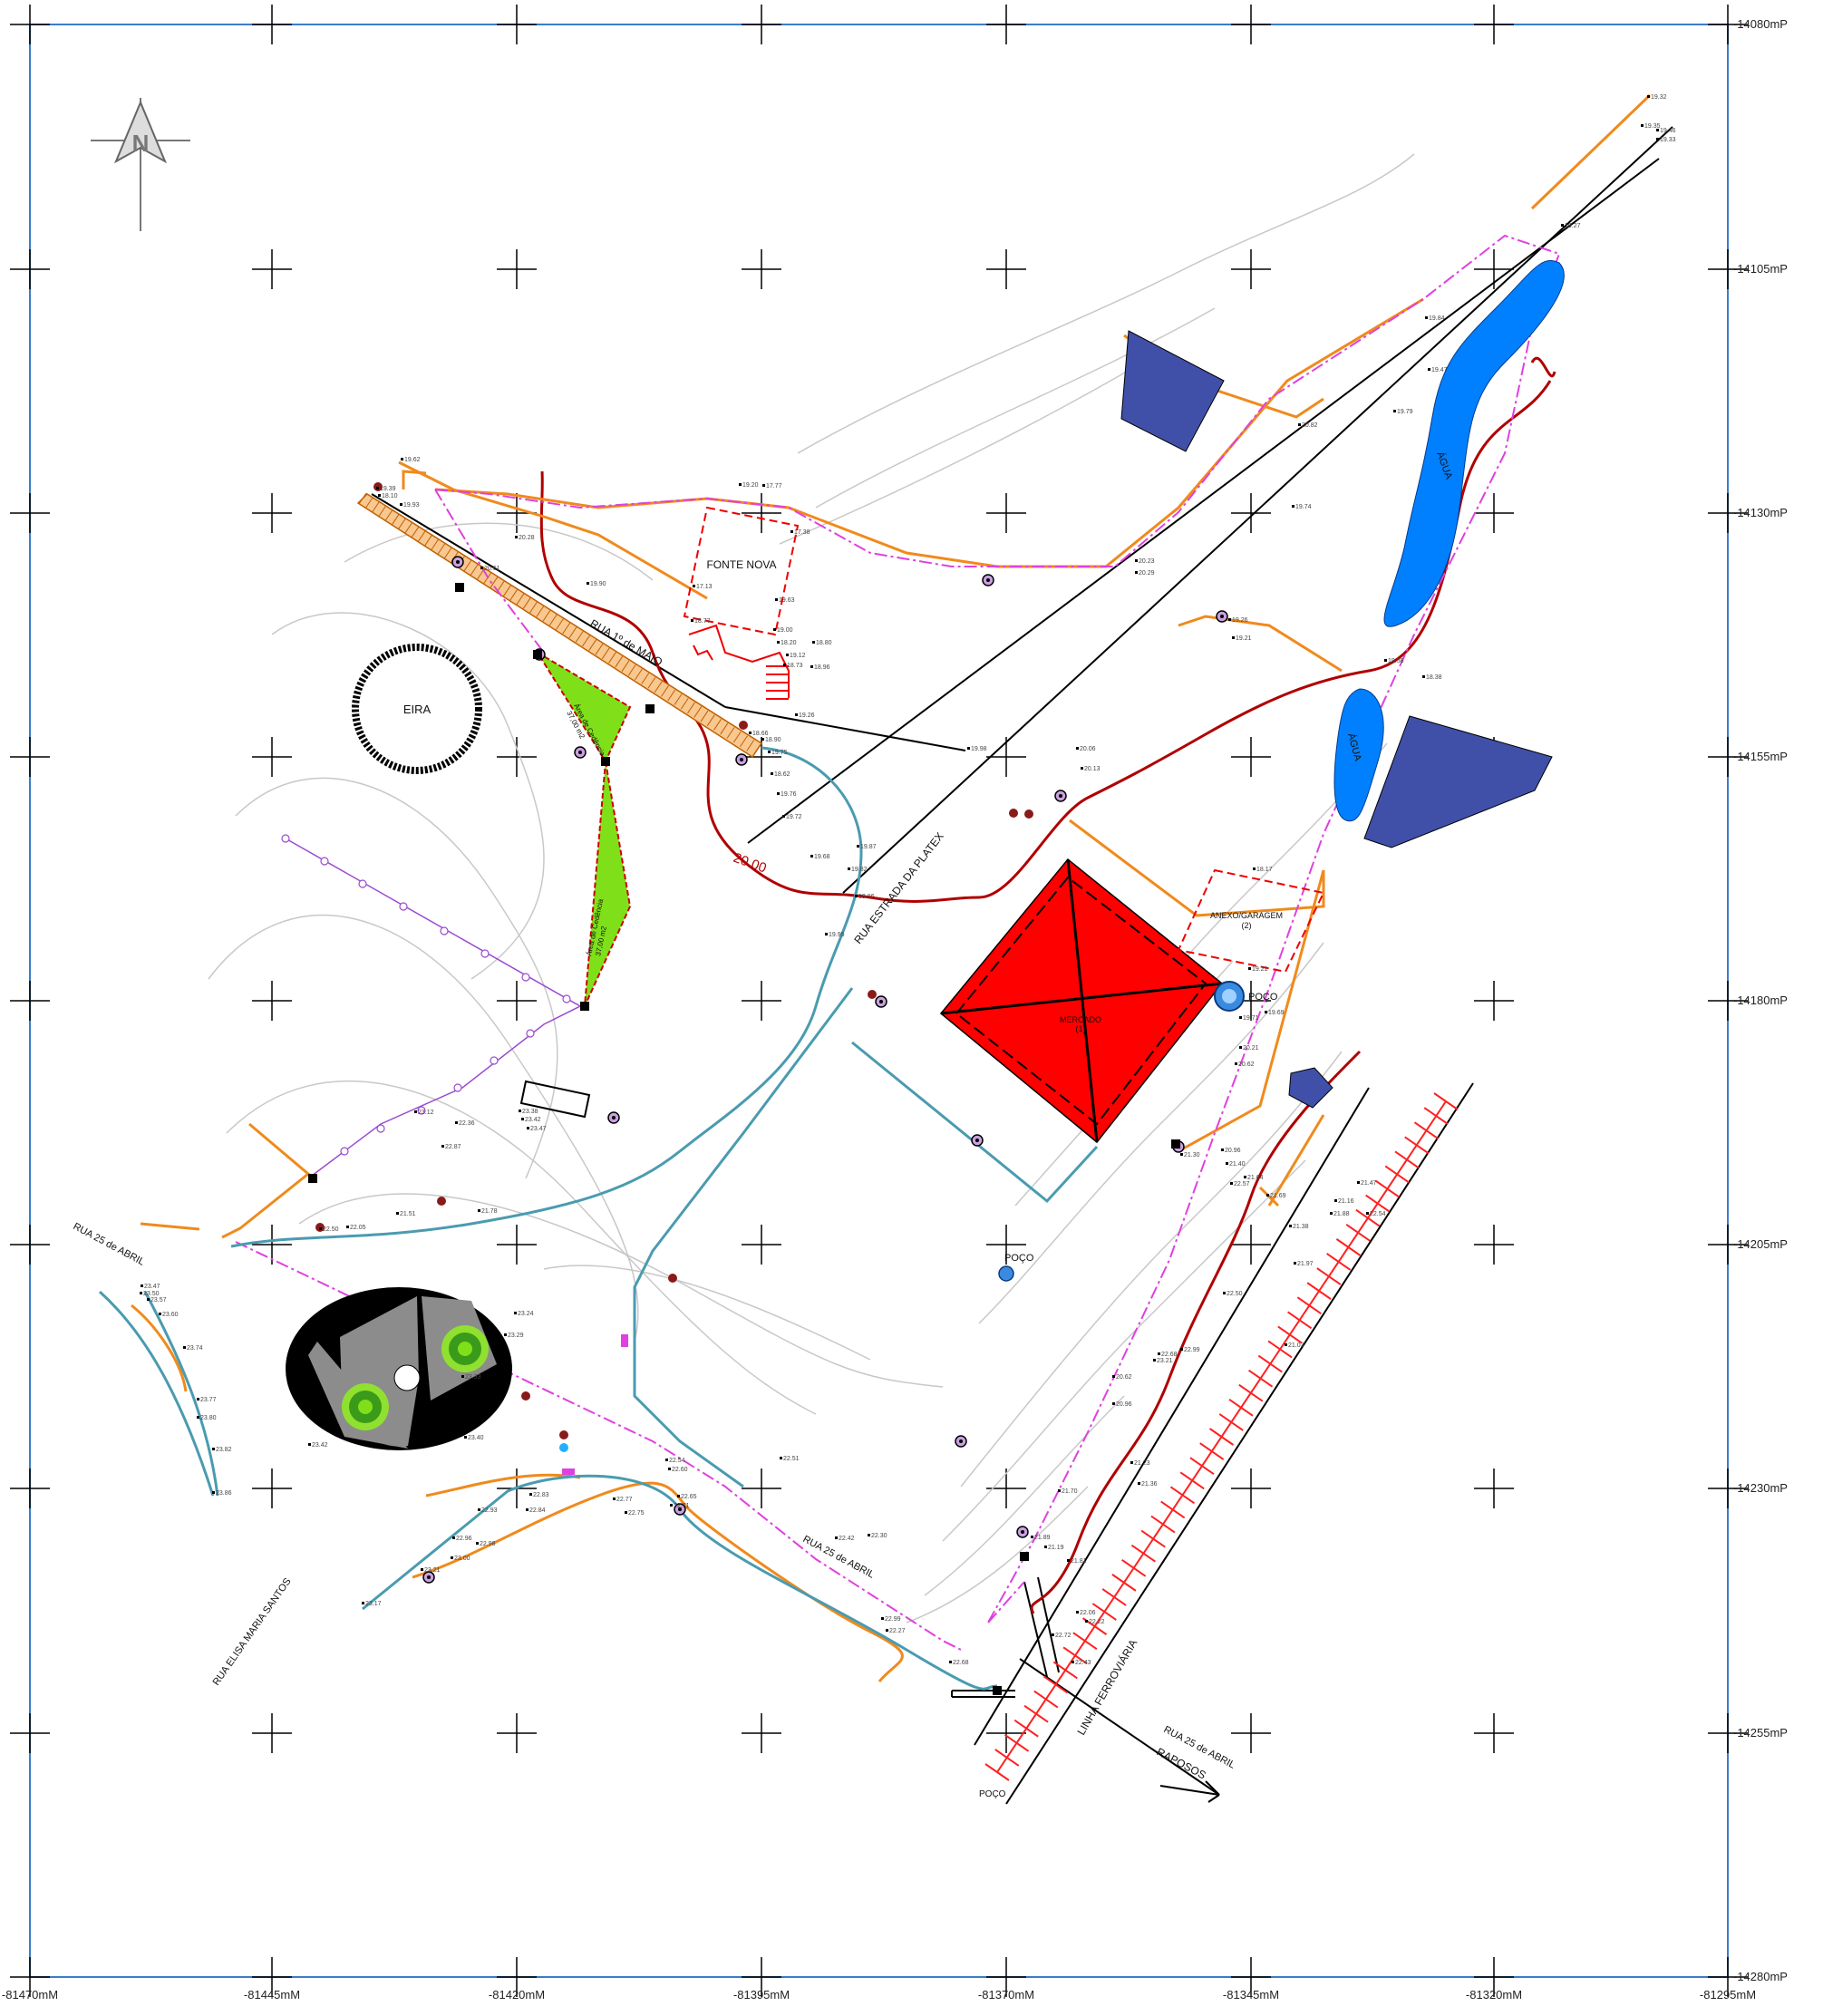  I want to click on elevation-label: 22.84, so click(536, 1511).